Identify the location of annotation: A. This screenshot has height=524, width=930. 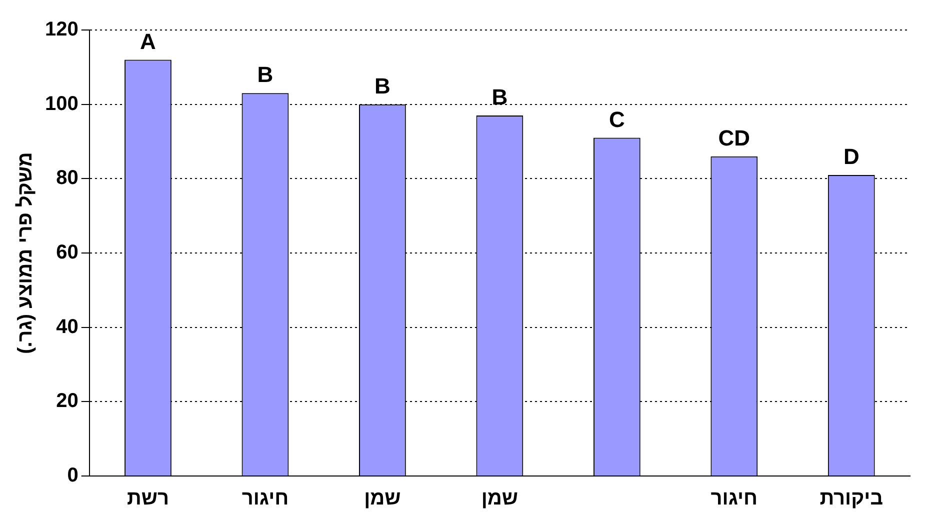
(148, 41).